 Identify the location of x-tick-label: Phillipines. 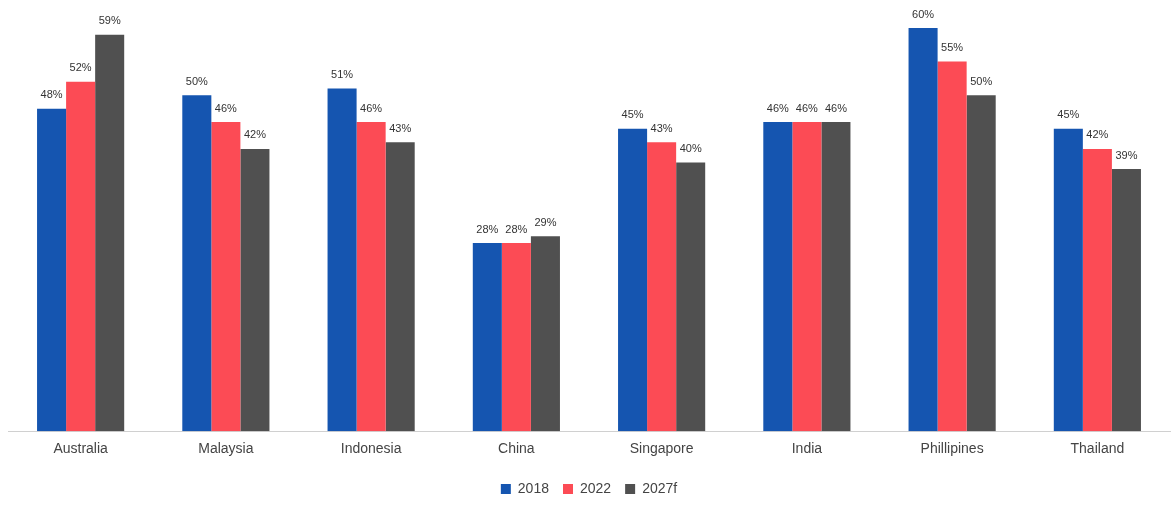
(952, 448).